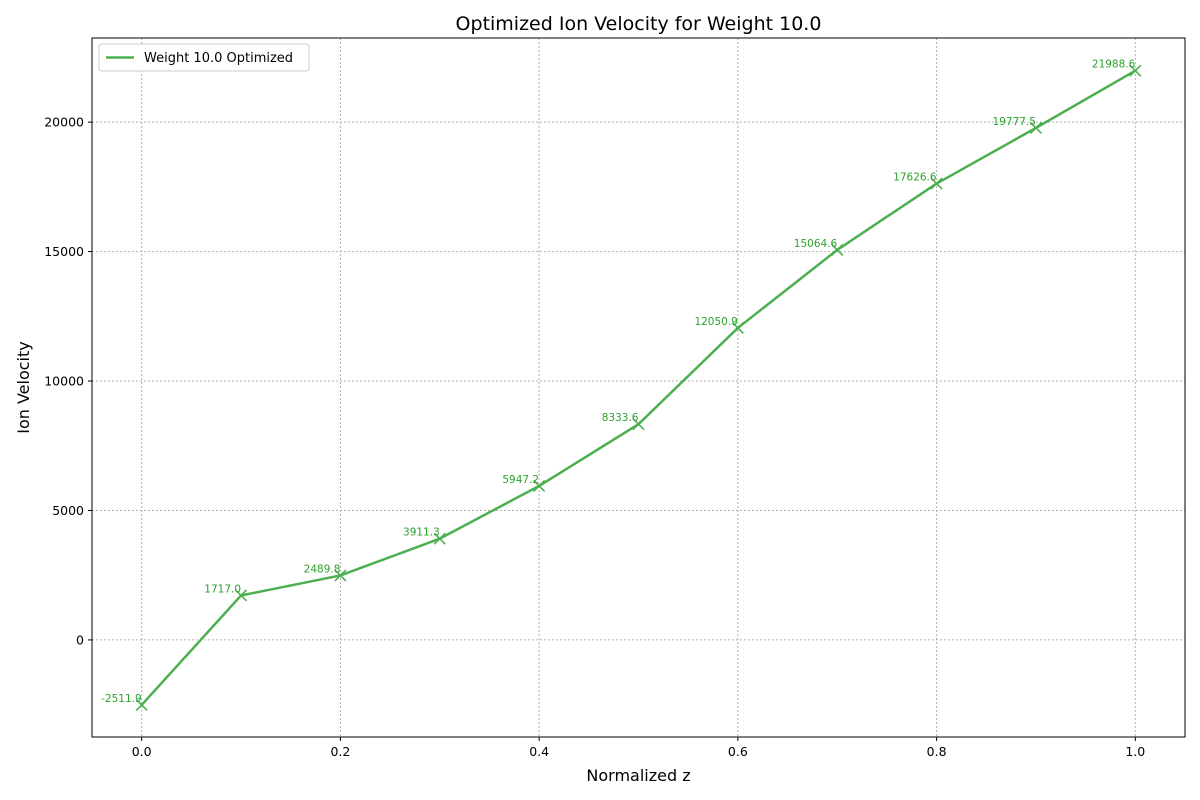 The image size is (1200, 800). Describe the element at coordinates (64, 251) in the screenshot. I see `y-tick-label: 15000` at that location.